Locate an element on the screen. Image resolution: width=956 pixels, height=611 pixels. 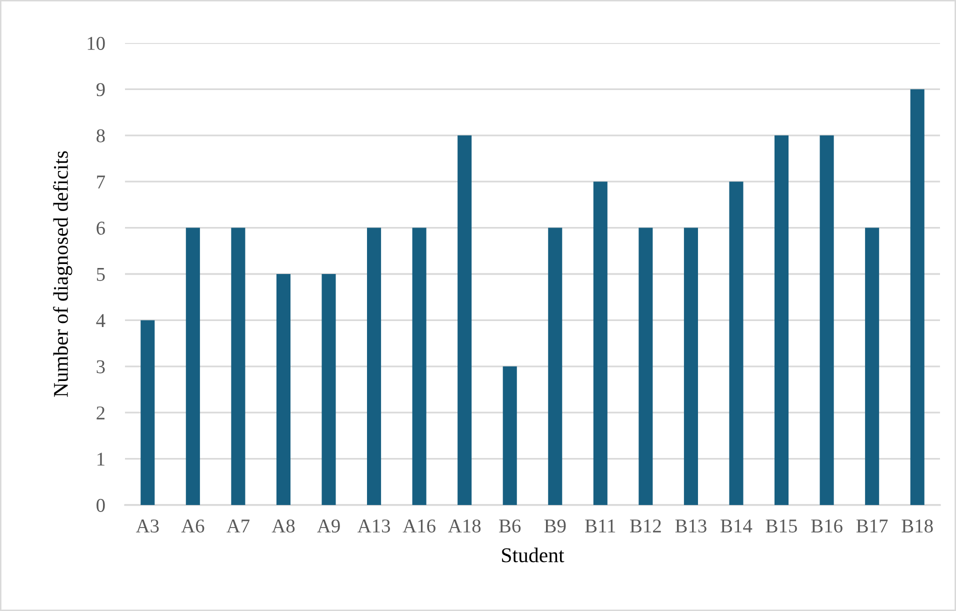
x-tick-label: B12 is located at coordinates (645, 526).